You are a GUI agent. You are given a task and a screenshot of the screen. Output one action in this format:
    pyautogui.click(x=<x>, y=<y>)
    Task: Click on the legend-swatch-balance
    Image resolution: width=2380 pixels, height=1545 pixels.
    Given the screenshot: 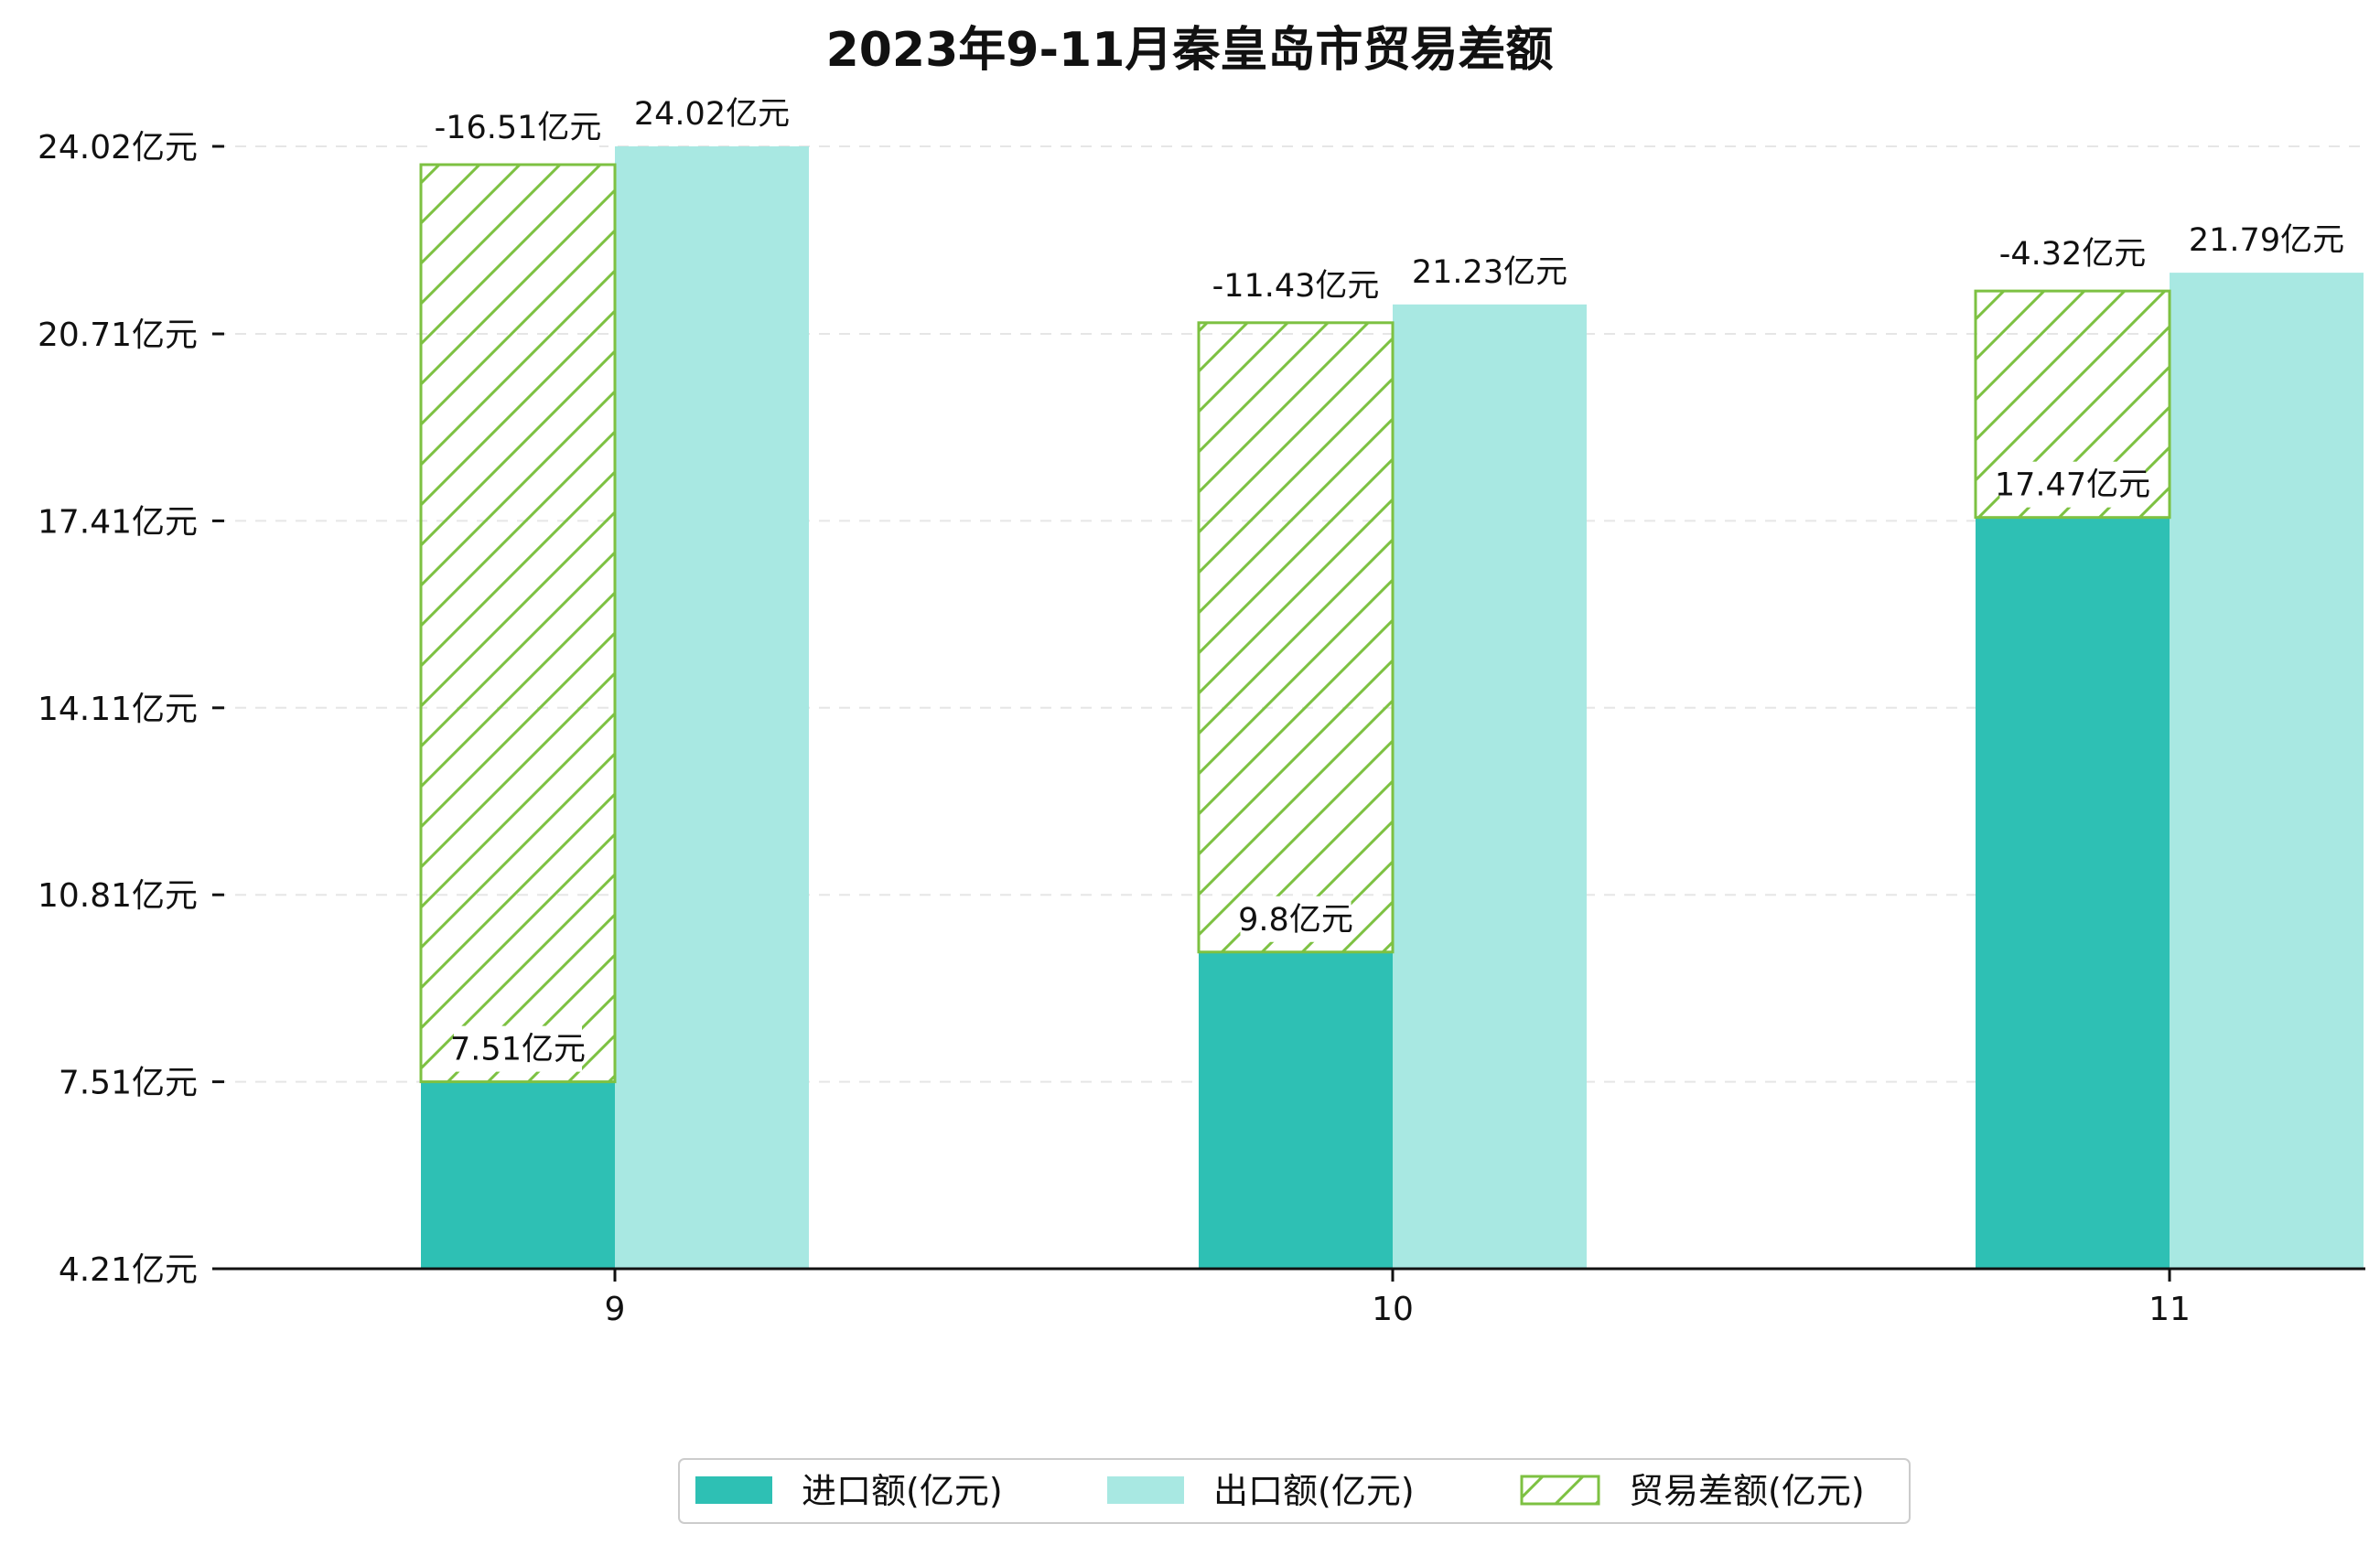 What is the action you would take?
    pyautogui.click(x=1560, y=1490)
    